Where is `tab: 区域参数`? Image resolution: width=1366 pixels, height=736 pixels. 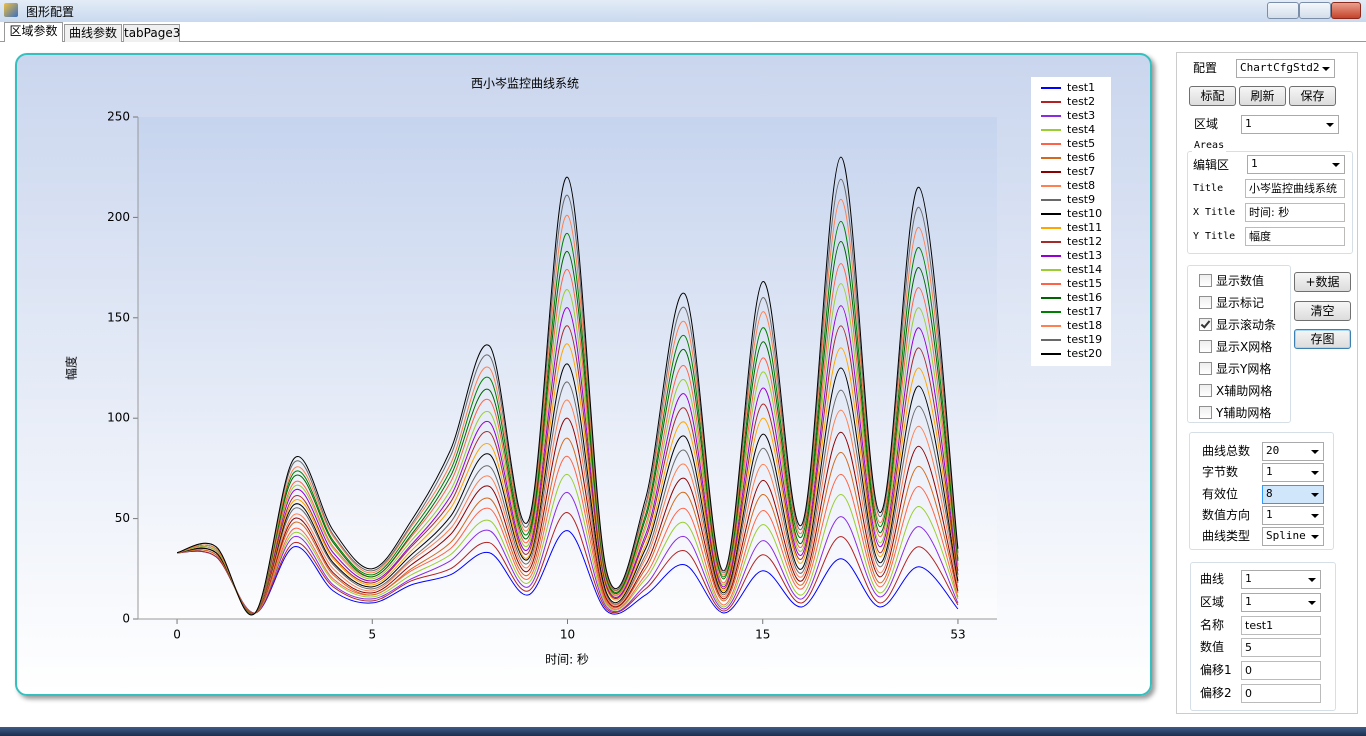 tab: 区域参数 is located at coordinates (33, 32).